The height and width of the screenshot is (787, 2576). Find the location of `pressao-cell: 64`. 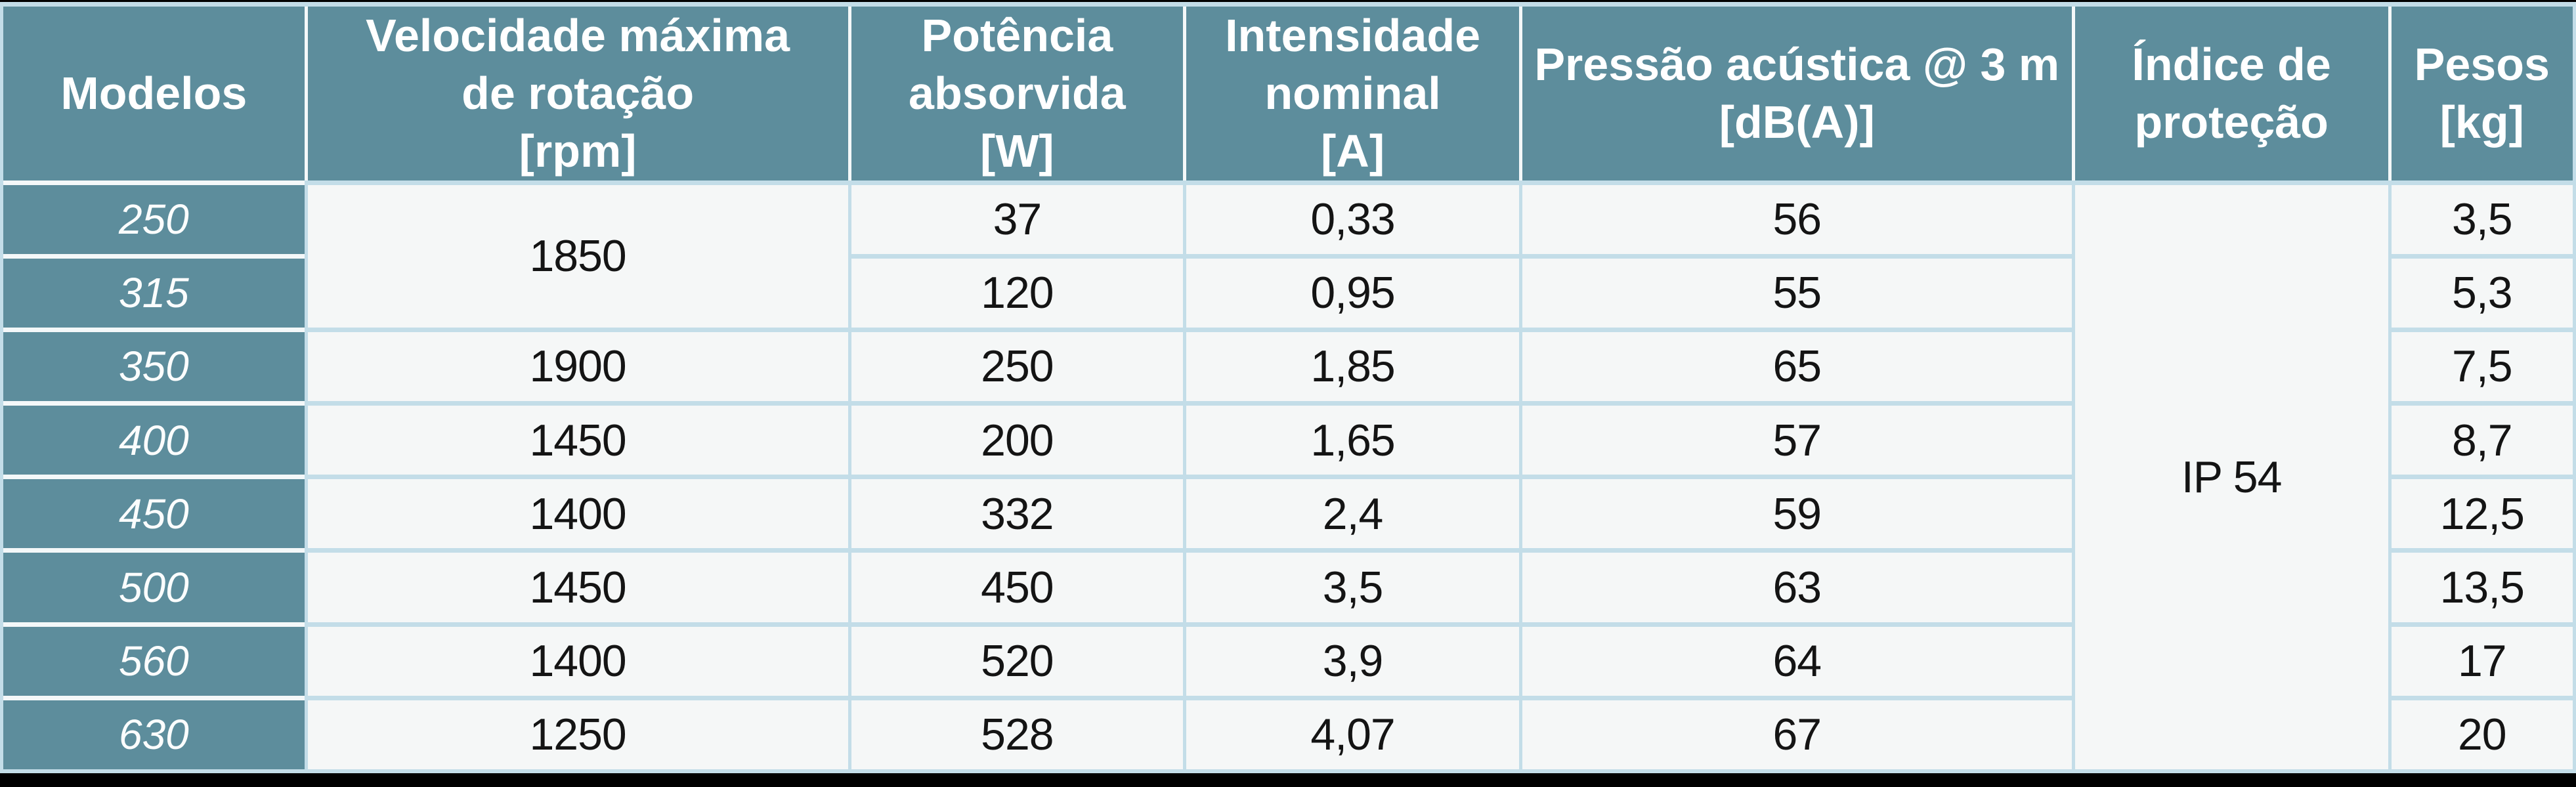

pressao-cell: 64 is located at coordinates (1795, 659).